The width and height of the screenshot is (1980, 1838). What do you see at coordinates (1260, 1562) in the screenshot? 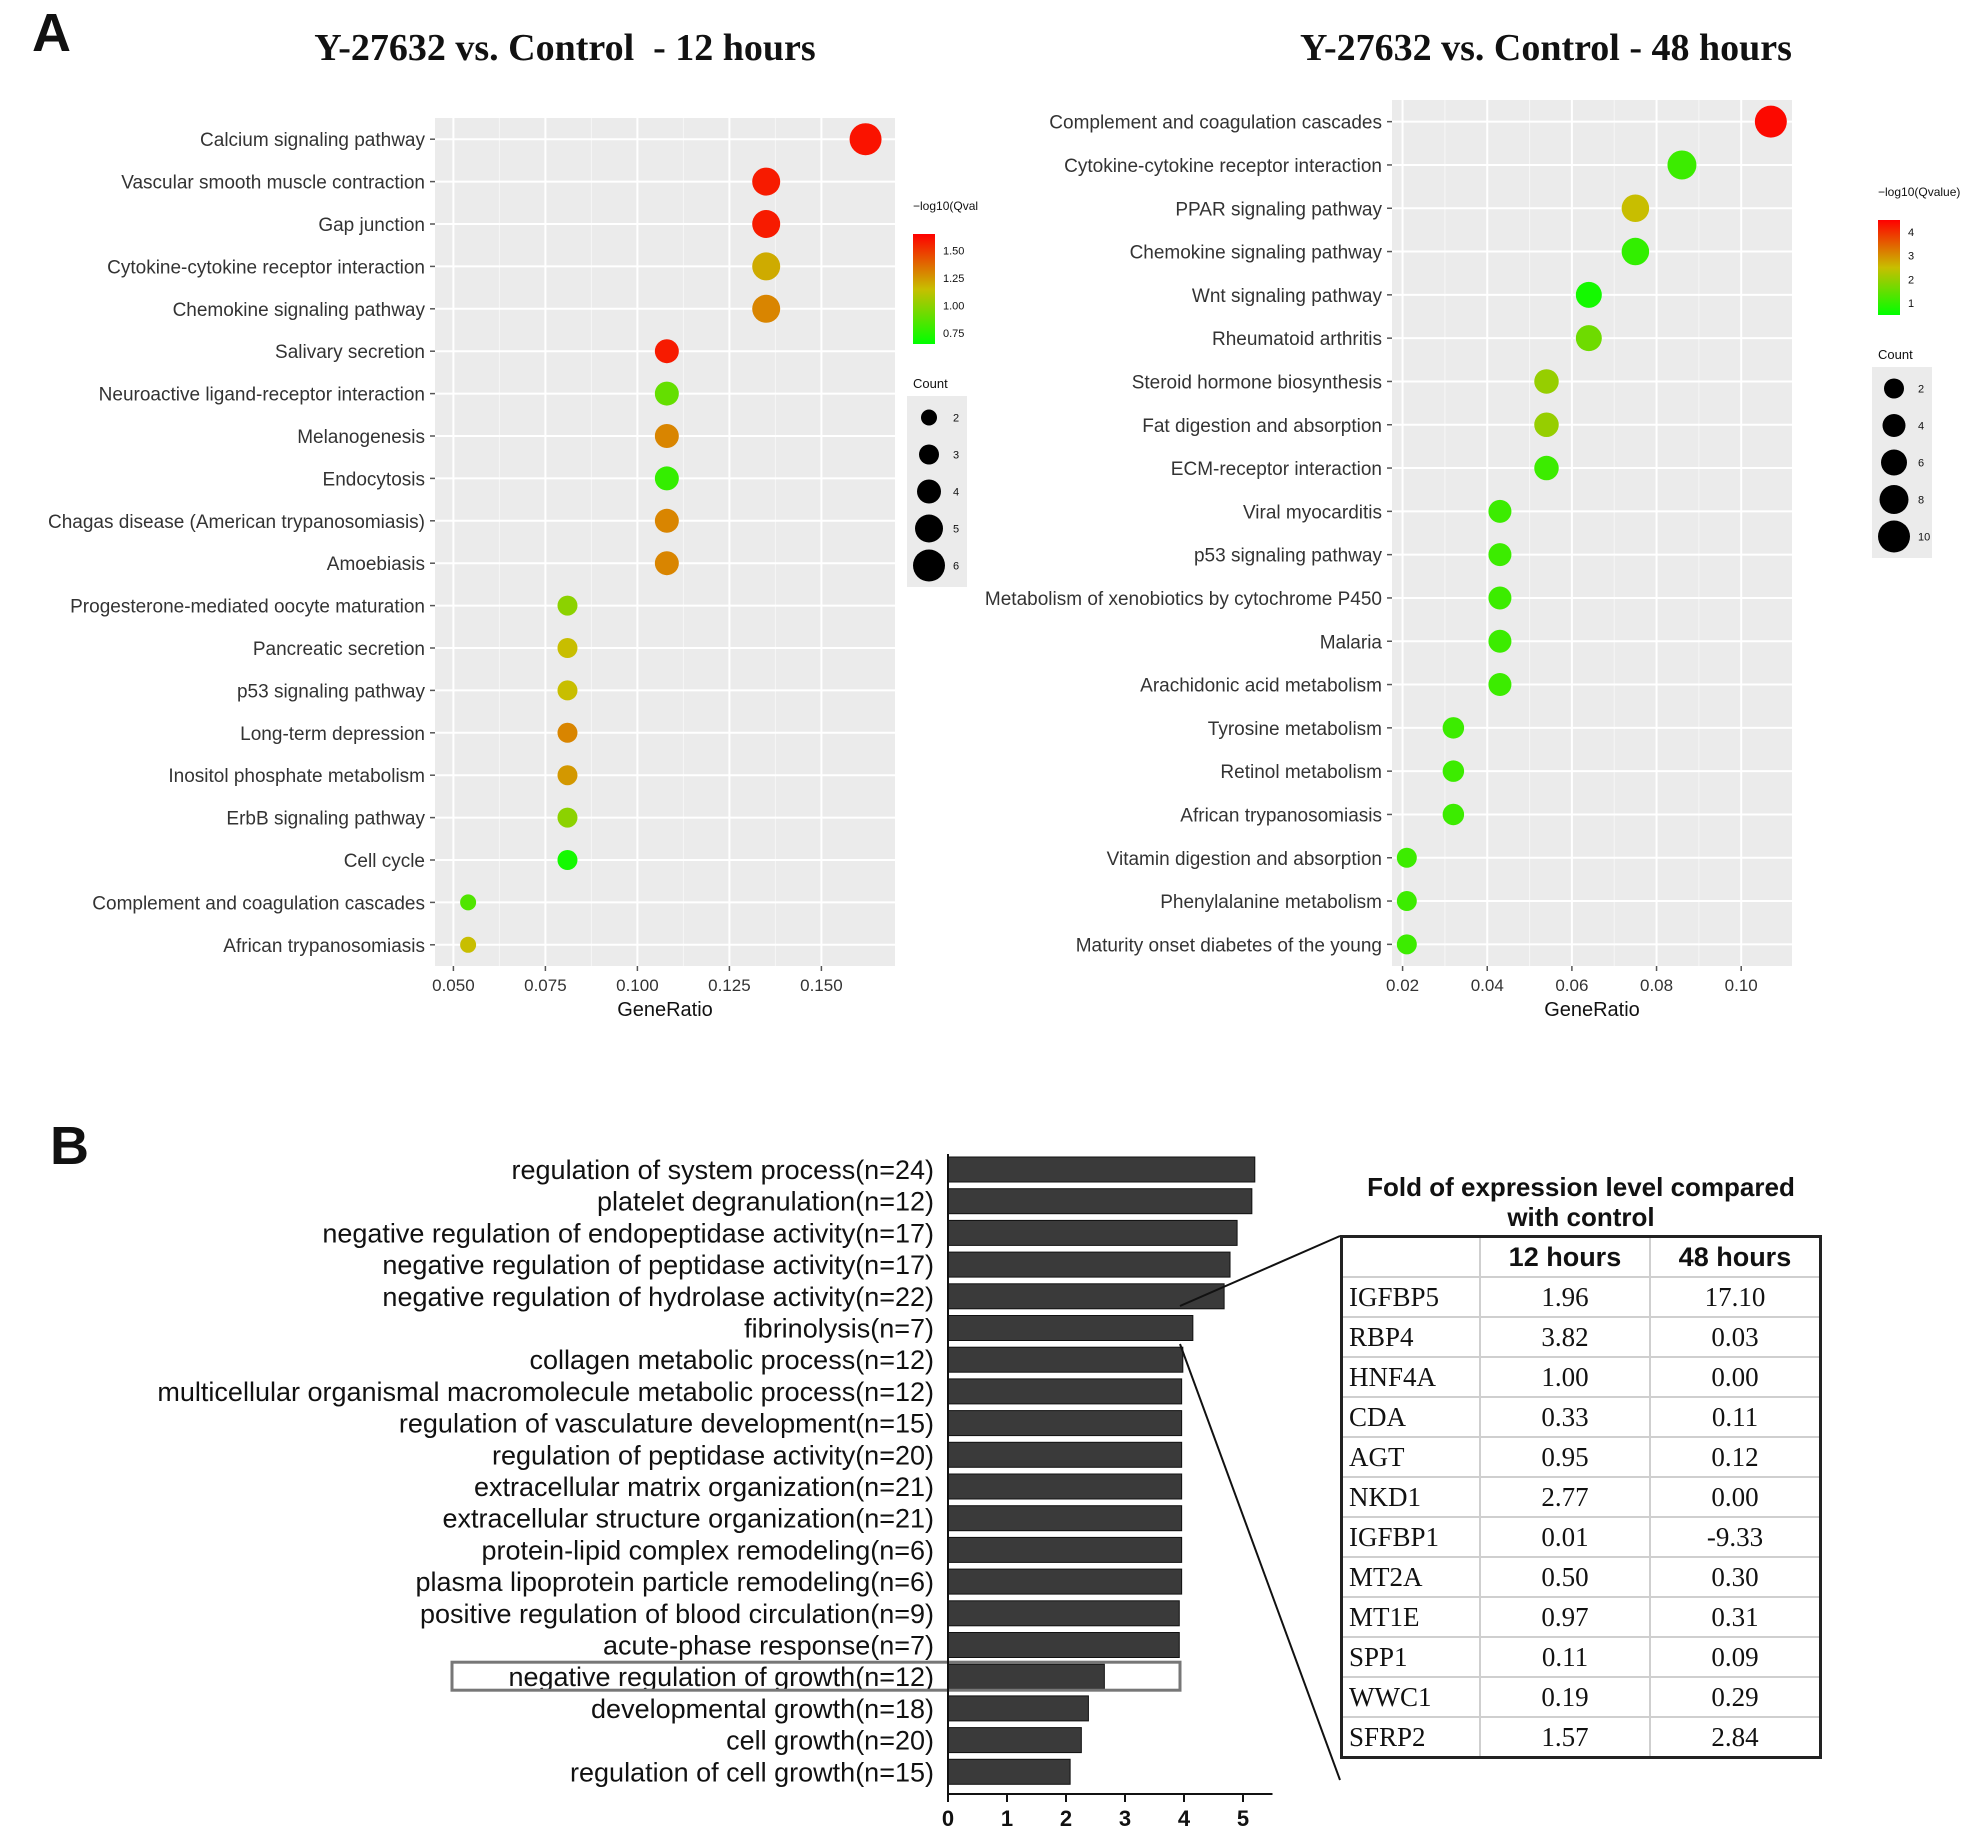
I see `connector-line-bottom` at bounding box center [1260, 1562].